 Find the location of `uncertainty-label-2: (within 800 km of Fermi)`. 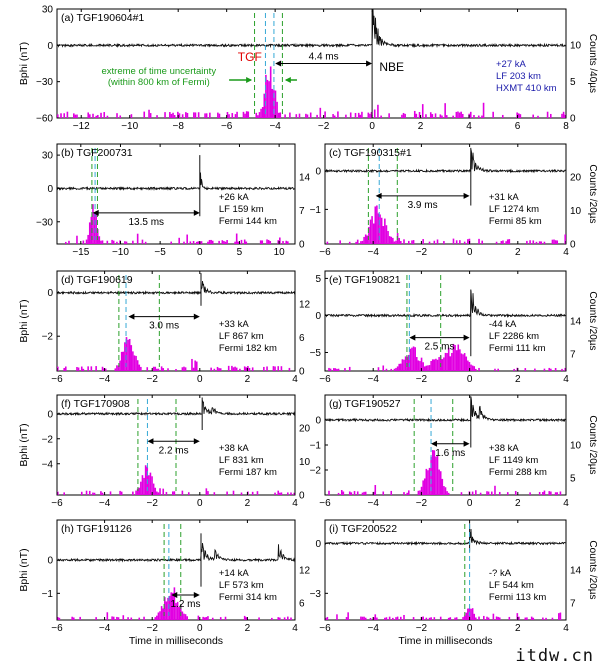

uncertainty-label-2: (within 800 km of Fermi) is located at coordinates (159, 82).